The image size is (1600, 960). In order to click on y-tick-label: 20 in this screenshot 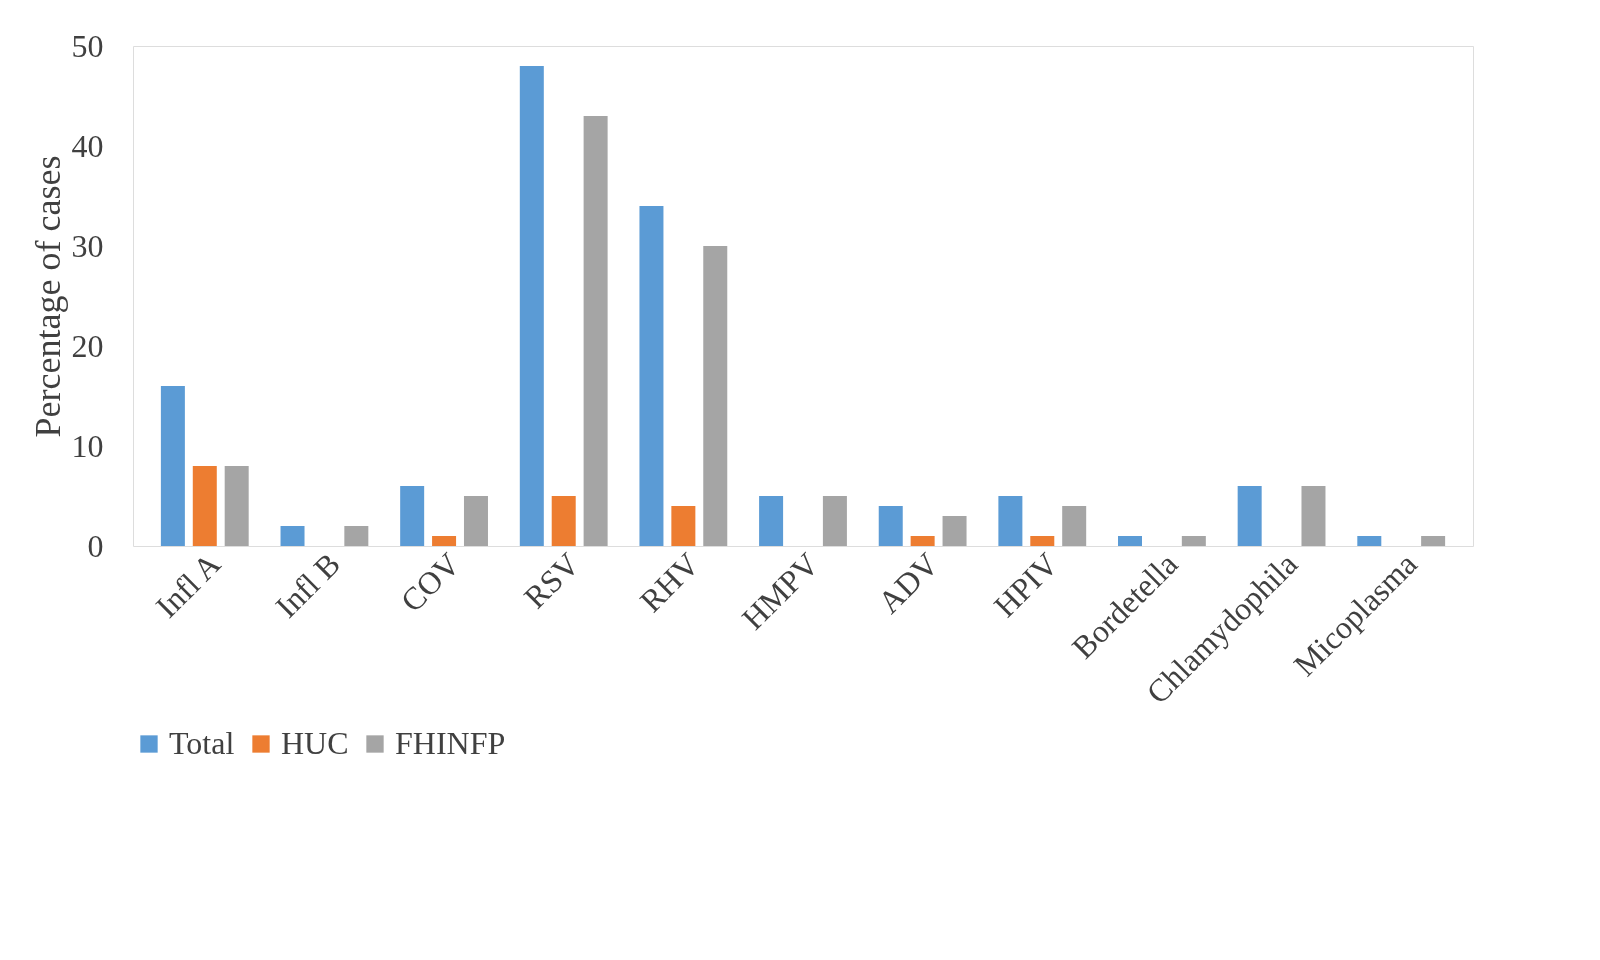, I will do `click(87, 345)`.